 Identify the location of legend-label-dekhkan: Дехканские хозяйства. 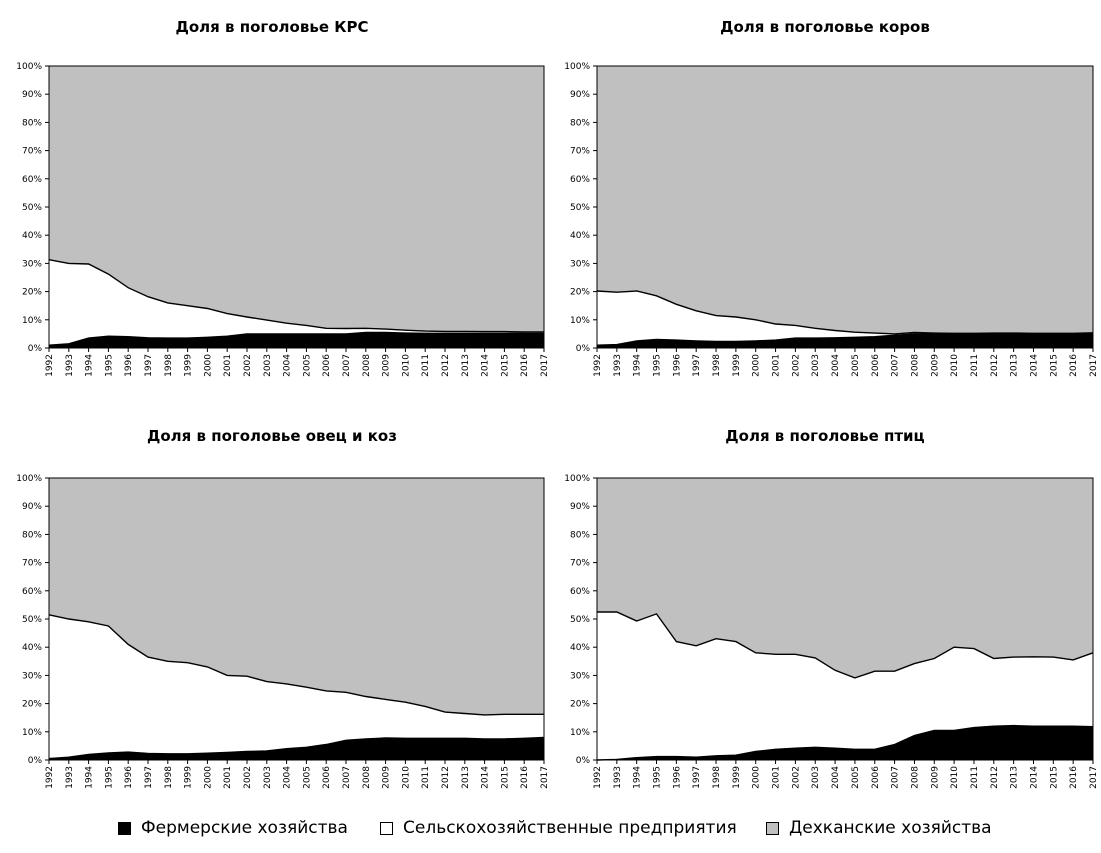
(890, 828).